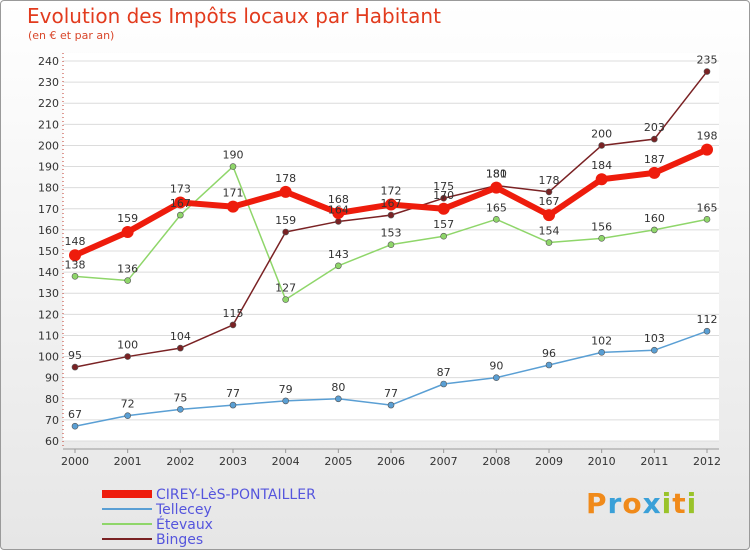 Image resolution: width=750 pixels, height=550 pixels. I want to click on data-label: 104, so click(180, 336).